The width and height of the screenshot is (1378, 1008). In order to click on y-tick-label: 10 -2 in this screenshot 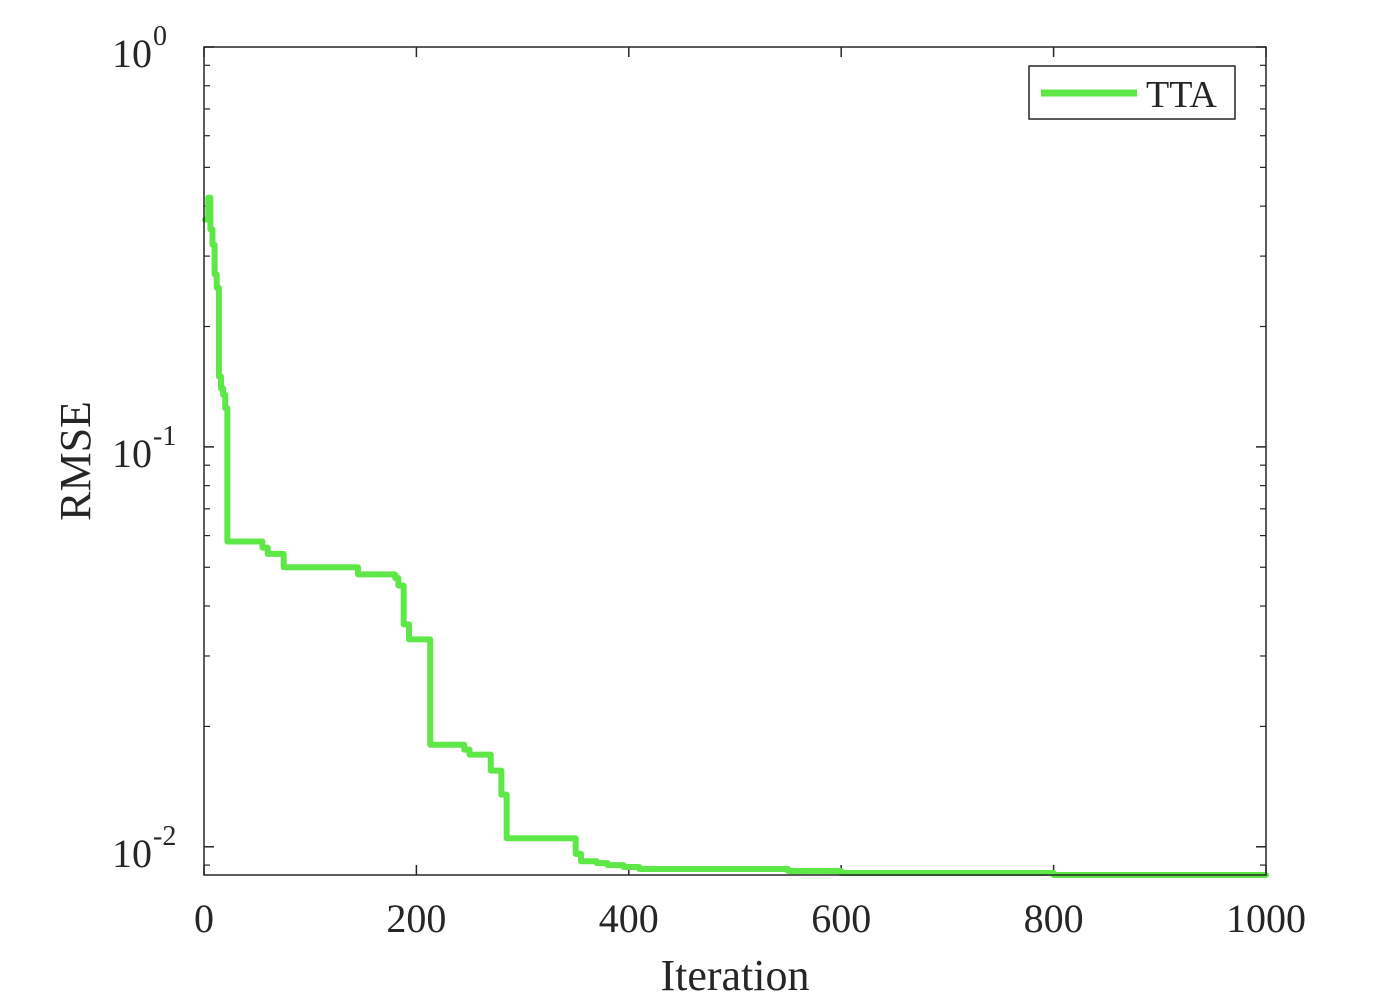, I will do `click(144, 848)`.